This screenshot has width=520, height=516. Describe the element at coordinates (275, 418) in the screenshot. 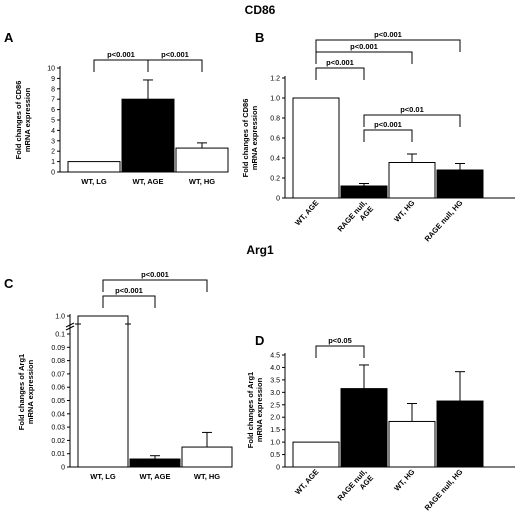

I see `y-tick-label: 2.0` at that location.